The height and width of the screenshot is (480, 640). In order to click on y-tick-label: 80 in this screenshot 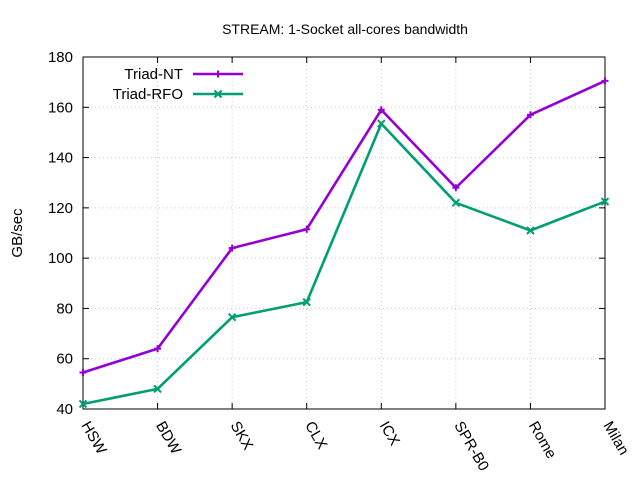, I will do `click(64, 308)`.